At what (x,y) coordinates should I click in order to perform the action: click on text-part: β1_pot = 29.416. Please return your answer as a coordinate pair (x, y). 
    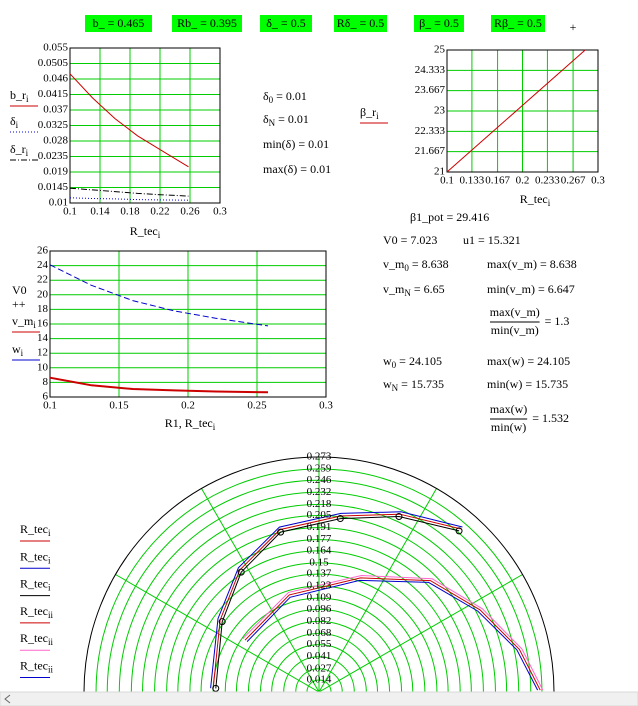
    Looking at the image, I should click on (449, 217).